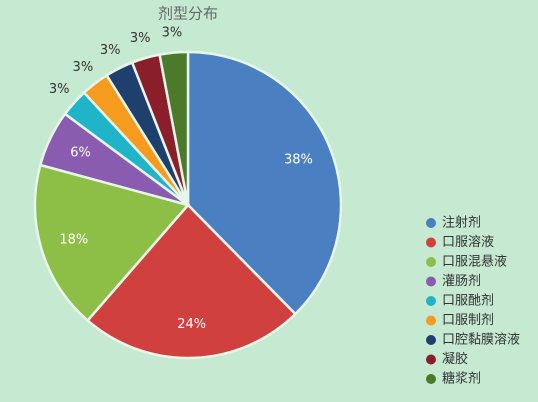 This screenshot has width=538, height=402. What do you see at coordinates (191, 324) in the screenshot?
I see `data-label: 24%` at bounding box center [191, 324].